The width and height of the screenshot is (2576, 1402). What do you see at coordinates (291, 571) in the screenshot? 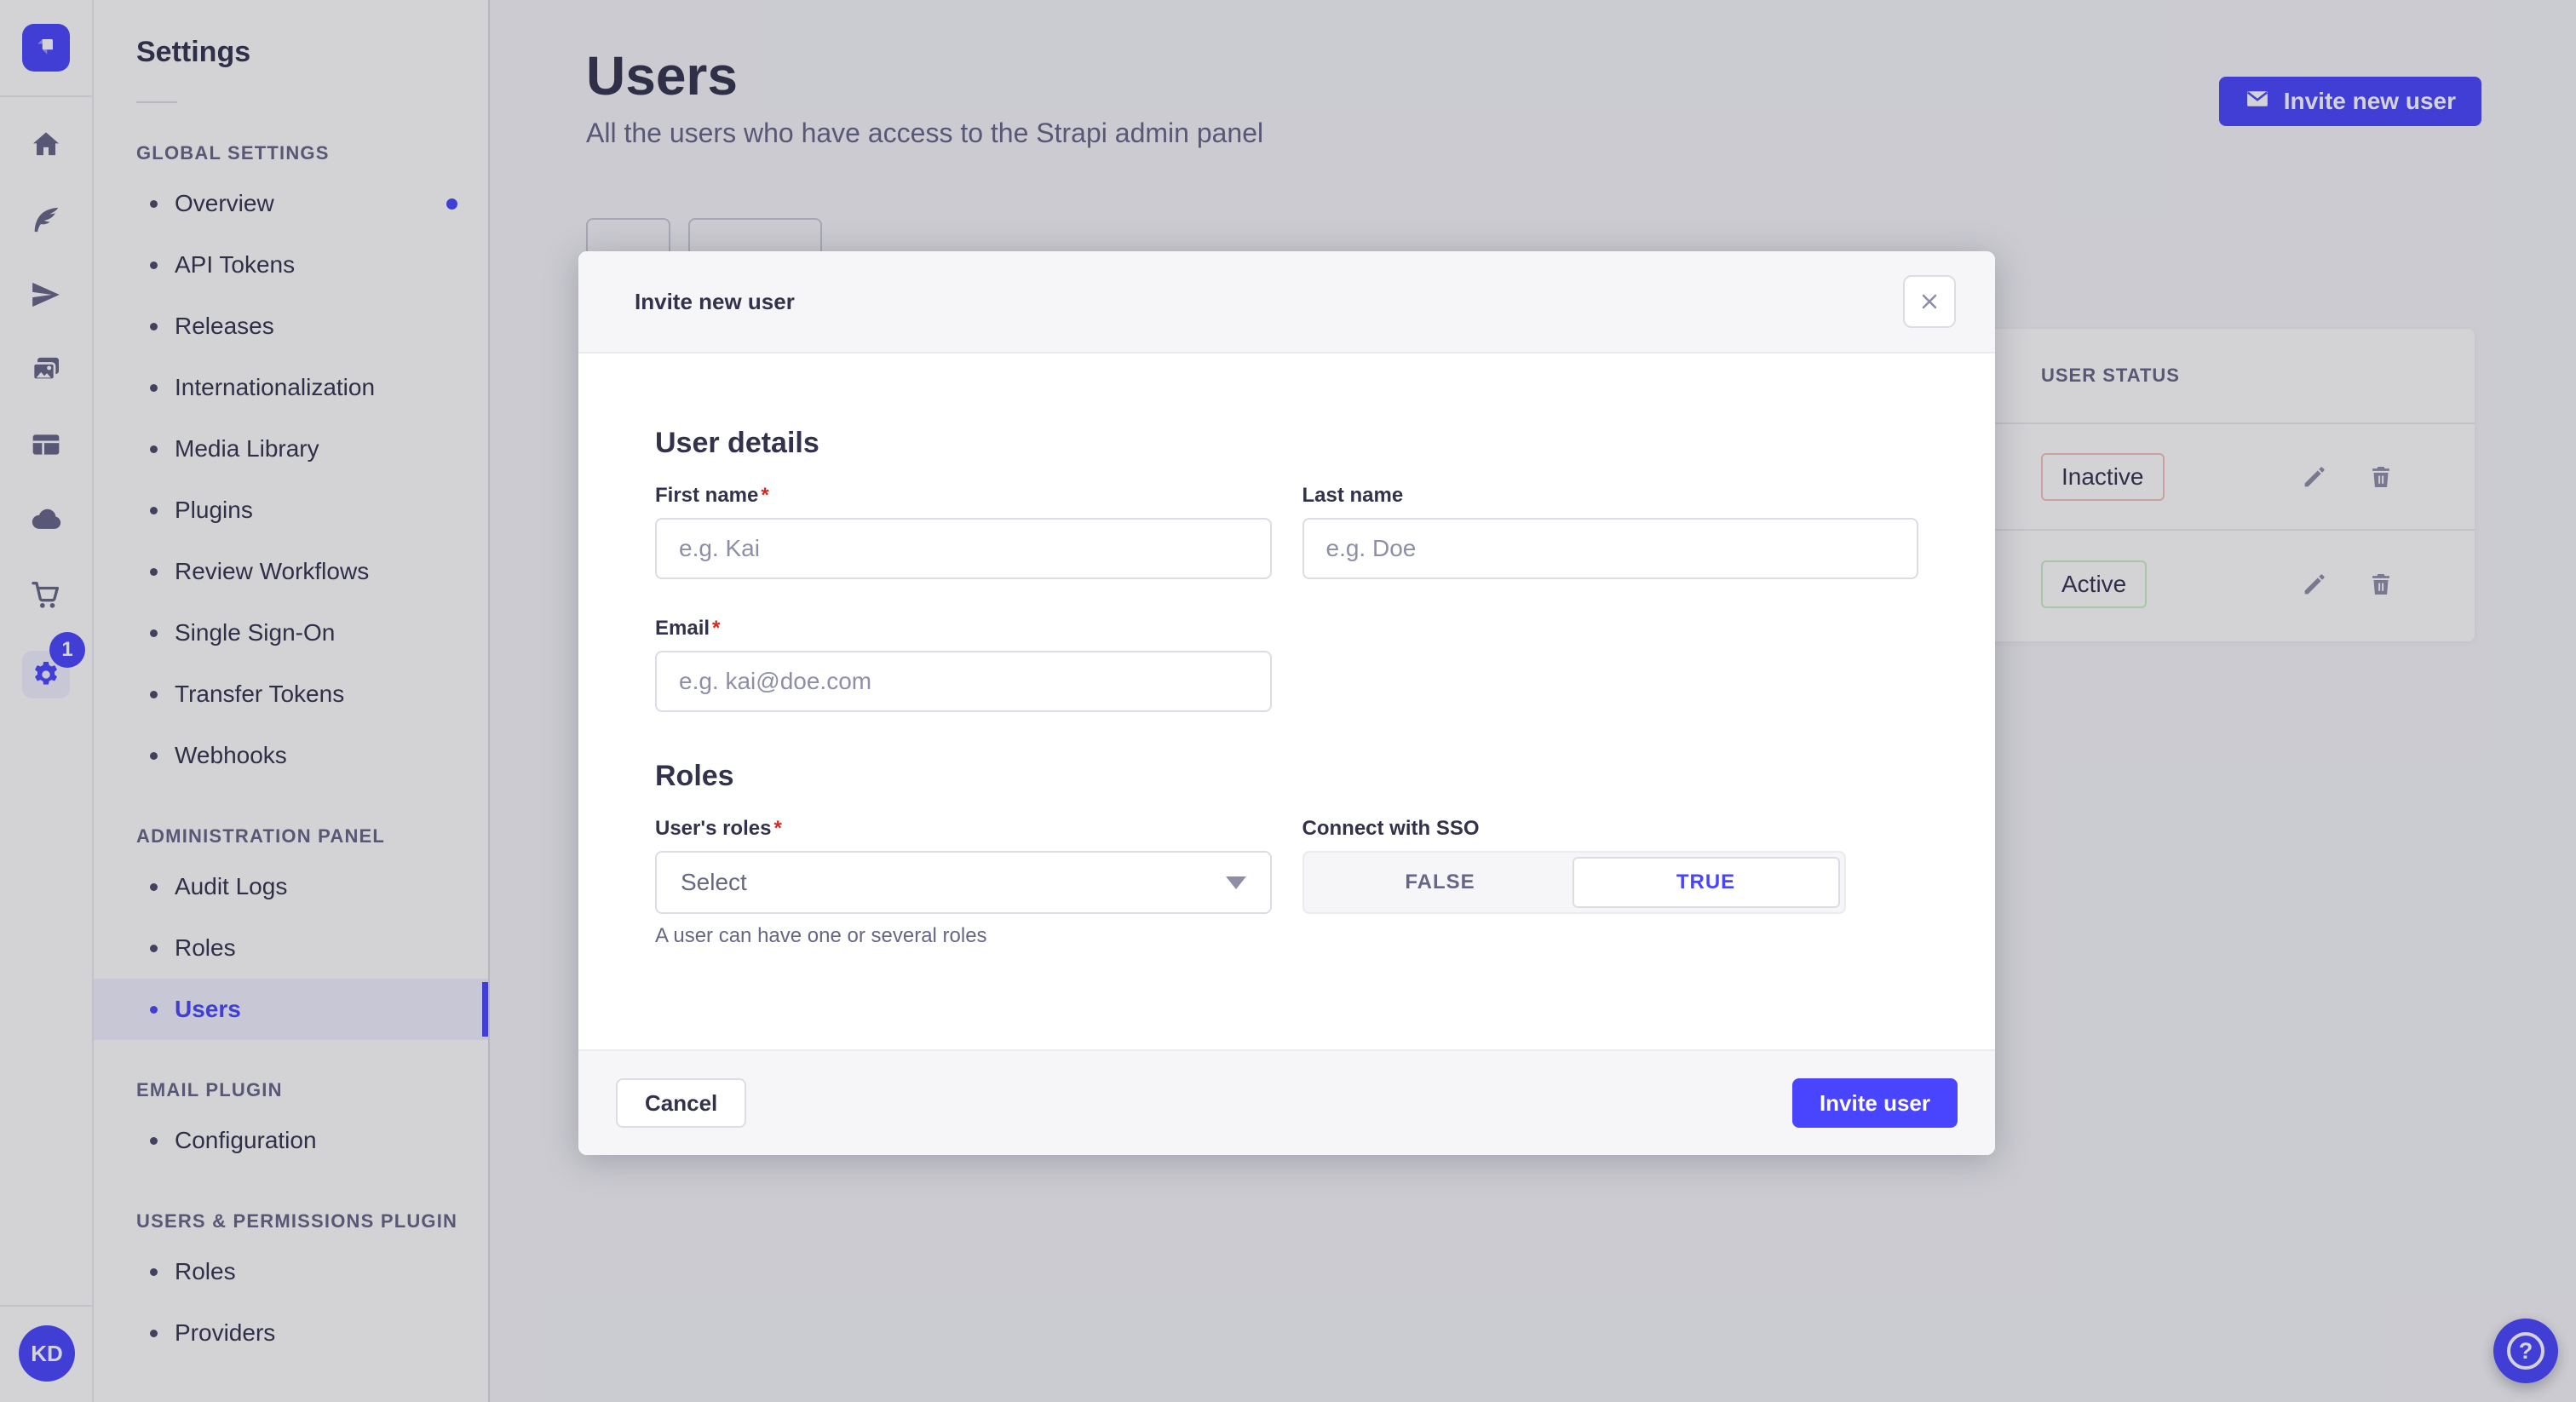
I see `sidebar-item-review-workflows: Review Workflows` at bounding box center [291, 571].